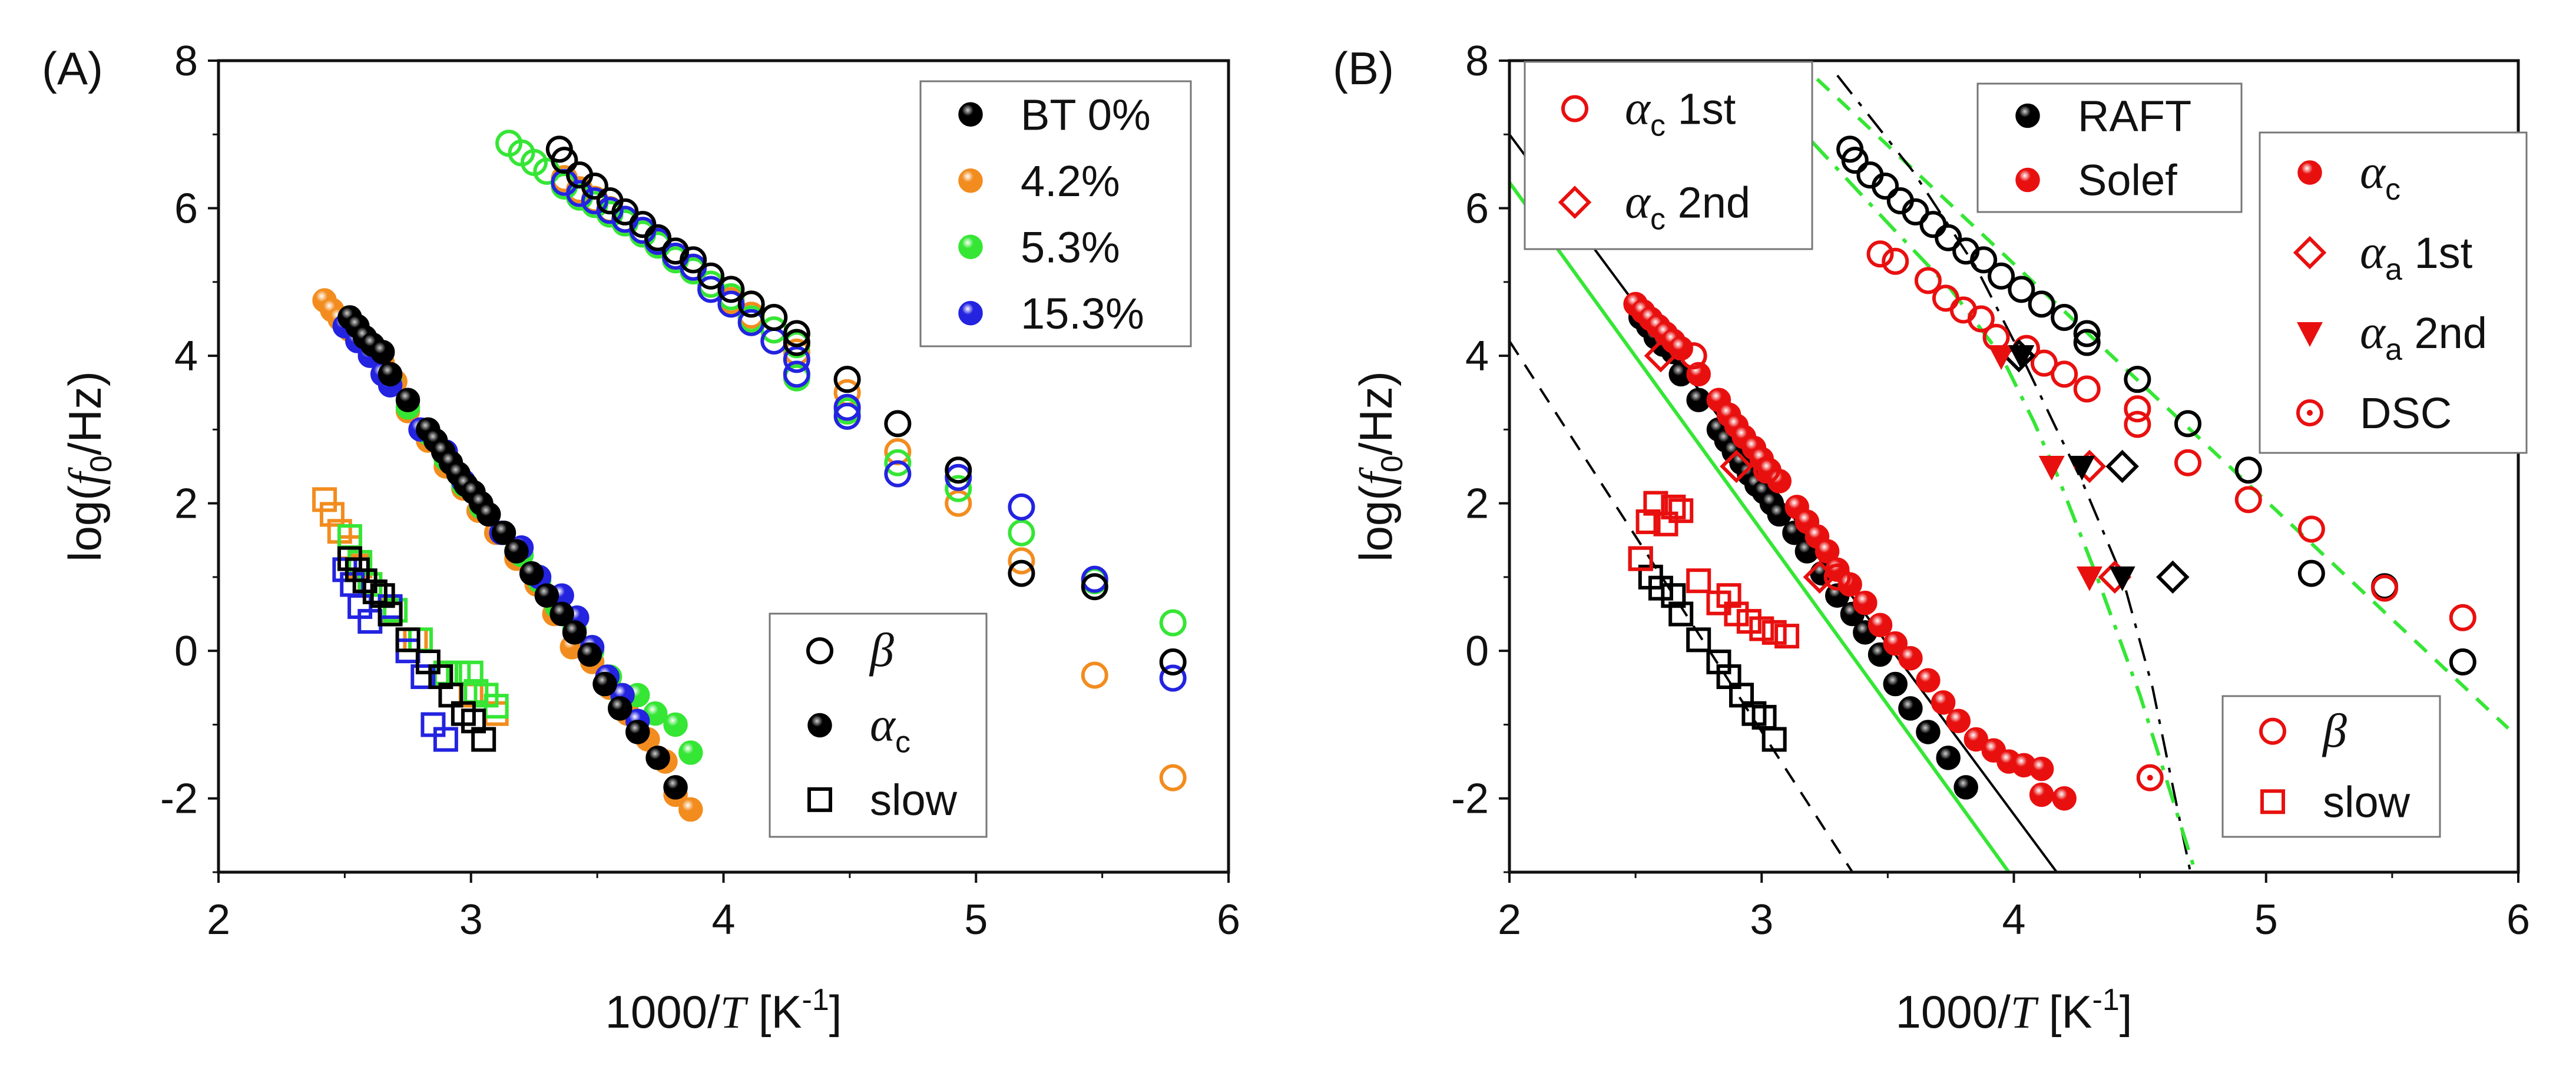 Image resolution: width=2576 pixels, height=1073 pixels. Describe the element at coordinates (734, 1012) in the screenshot. I see `x-label-variable: T` at that location.